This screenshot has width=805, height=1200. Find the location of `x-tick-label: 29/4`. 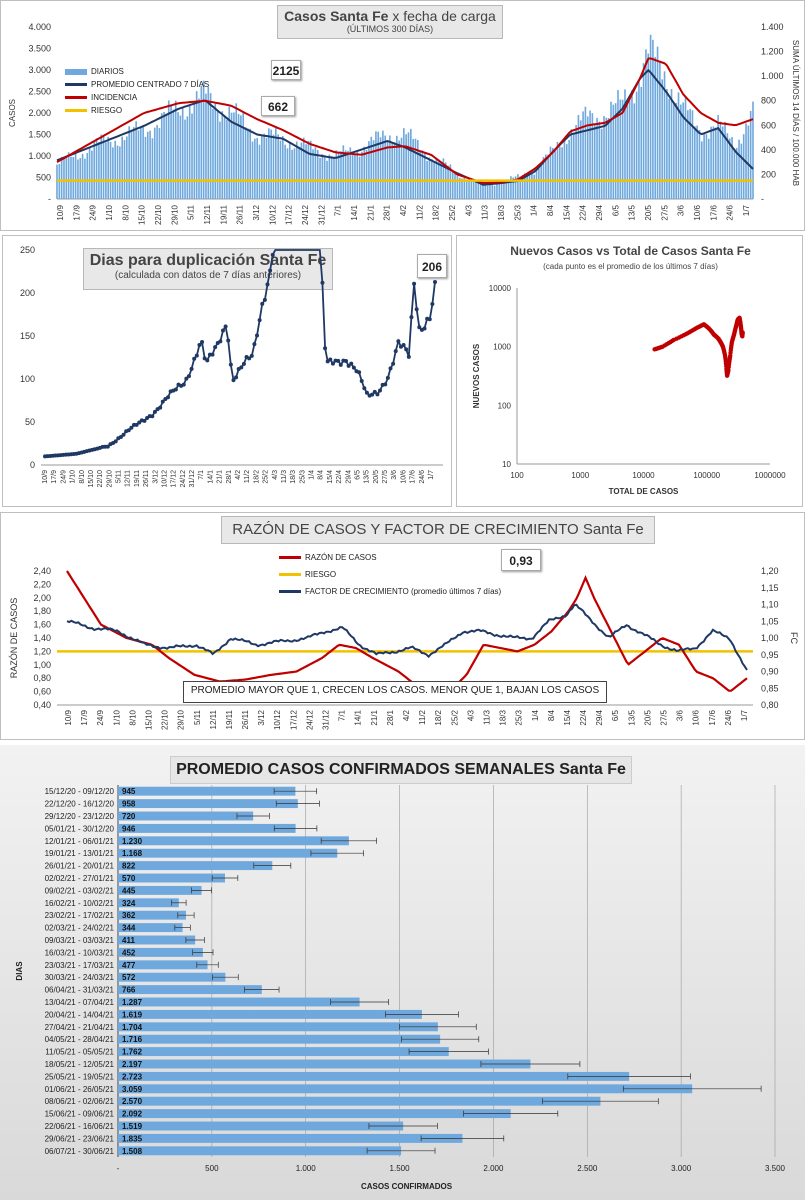

x-tick-label: 29/4 is located at coordinates (599, 212).